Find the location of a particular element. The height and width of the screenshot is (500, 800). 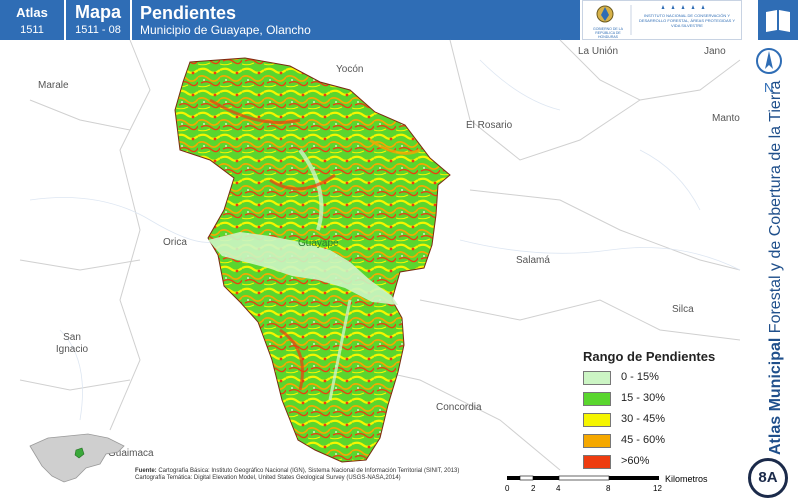

place-label-san-ignacio: San Ignacio is located at coordinates (72, 343).